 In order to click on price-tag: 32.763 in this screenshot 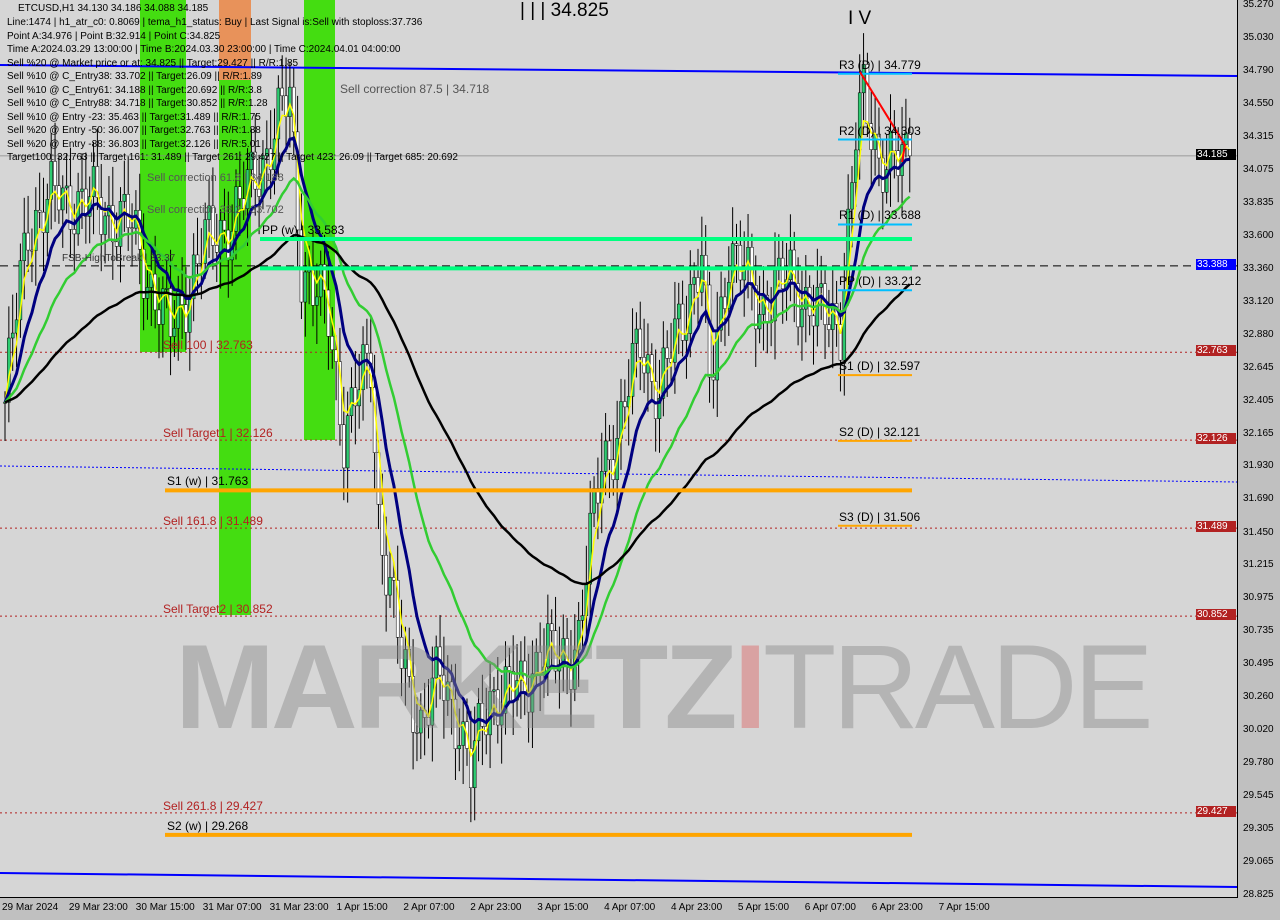, I will do `click(1216, 351)`.